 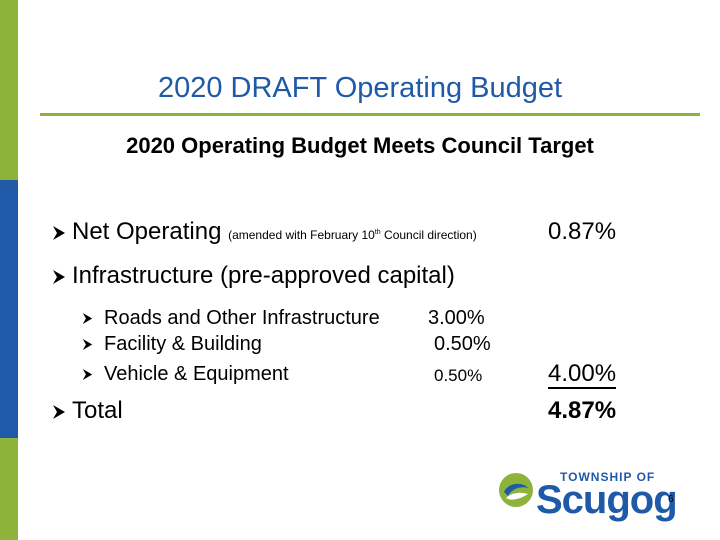 What do you see at coordinates (608, 477) in the screenshot?
I see `logo-top-text: TOWNSHIP OF` at bounding box center [608, 477].